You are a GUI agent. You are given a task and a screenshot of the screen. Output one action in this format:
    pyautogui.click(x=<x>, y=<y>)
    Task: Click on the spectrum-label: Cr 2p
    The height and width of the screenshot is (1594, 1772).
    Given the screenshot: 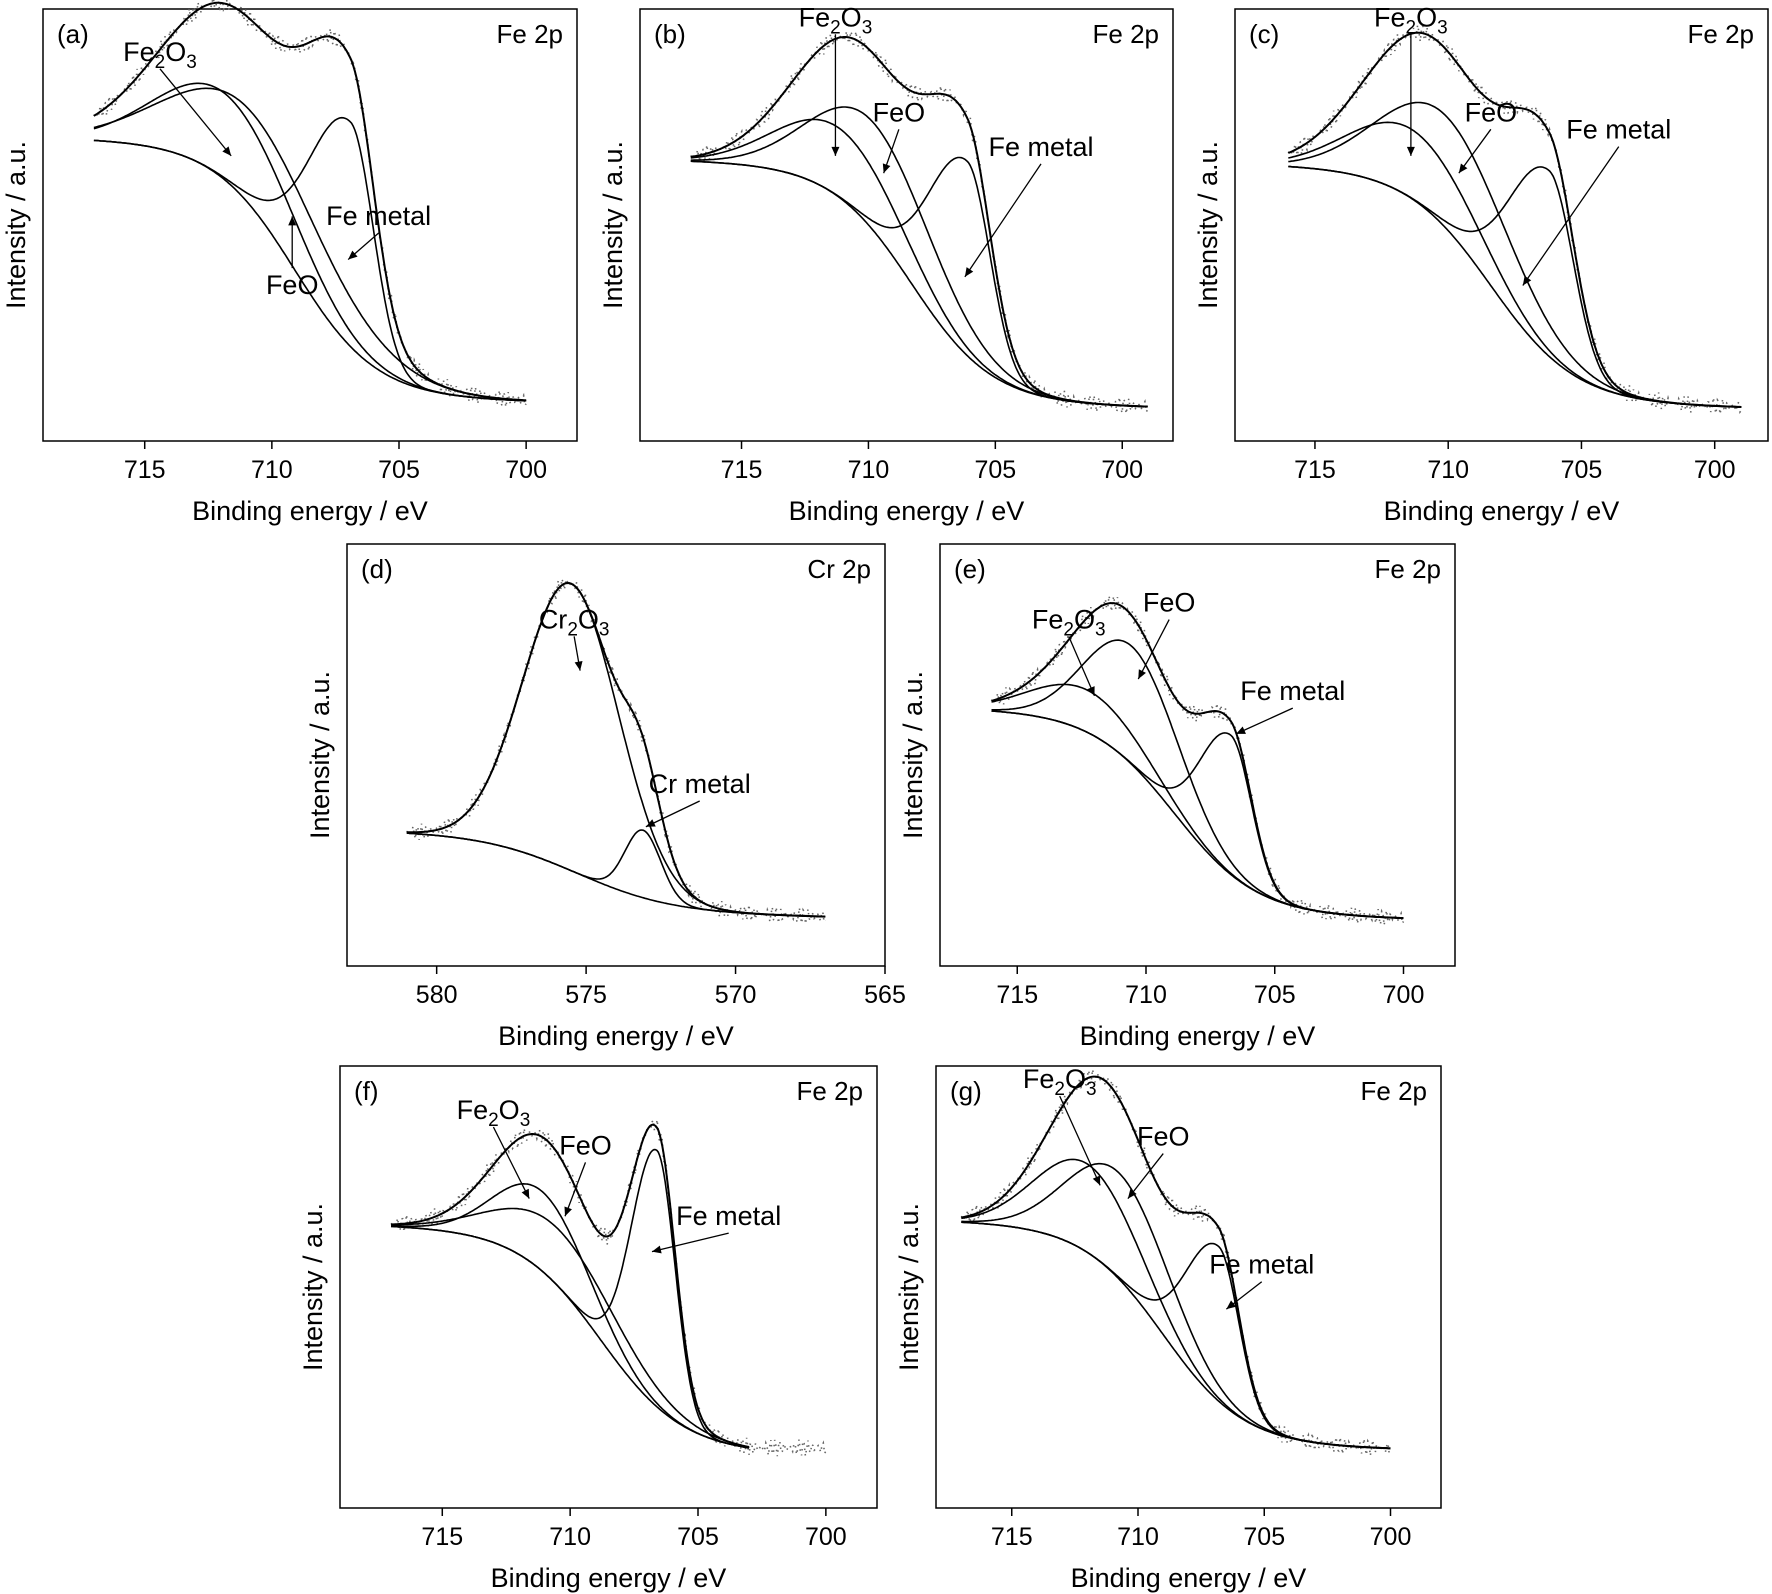 What is the action you would take?
    pyautogui.click(x=839, y=569)
    